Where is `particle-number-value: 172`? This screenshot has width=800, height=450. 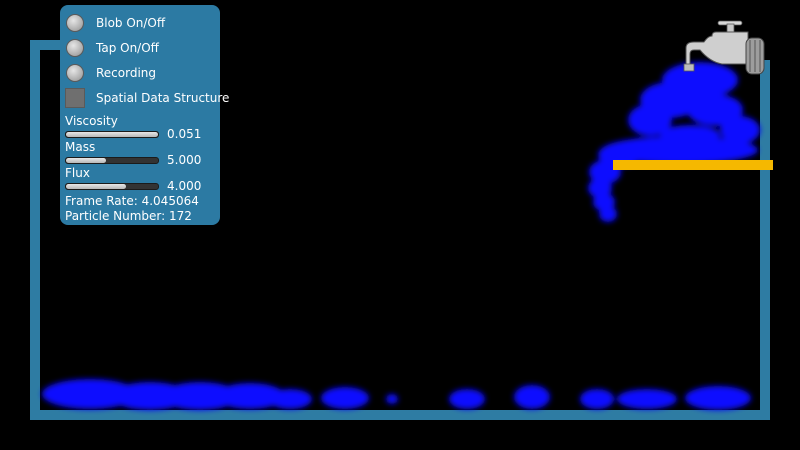 particle-number-value: 172 is located at coordinates (180, 216).